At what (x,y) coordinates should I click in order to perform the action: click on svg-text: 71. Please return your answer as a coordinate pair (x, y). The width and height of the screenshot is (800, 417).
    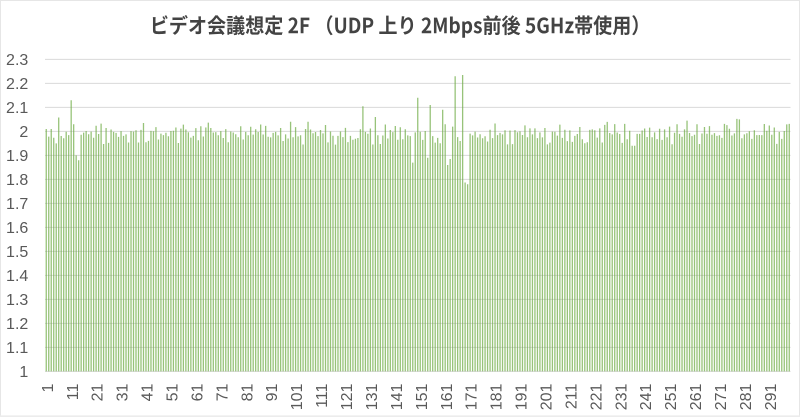
    Looking at the image, I should click on (222, 392).